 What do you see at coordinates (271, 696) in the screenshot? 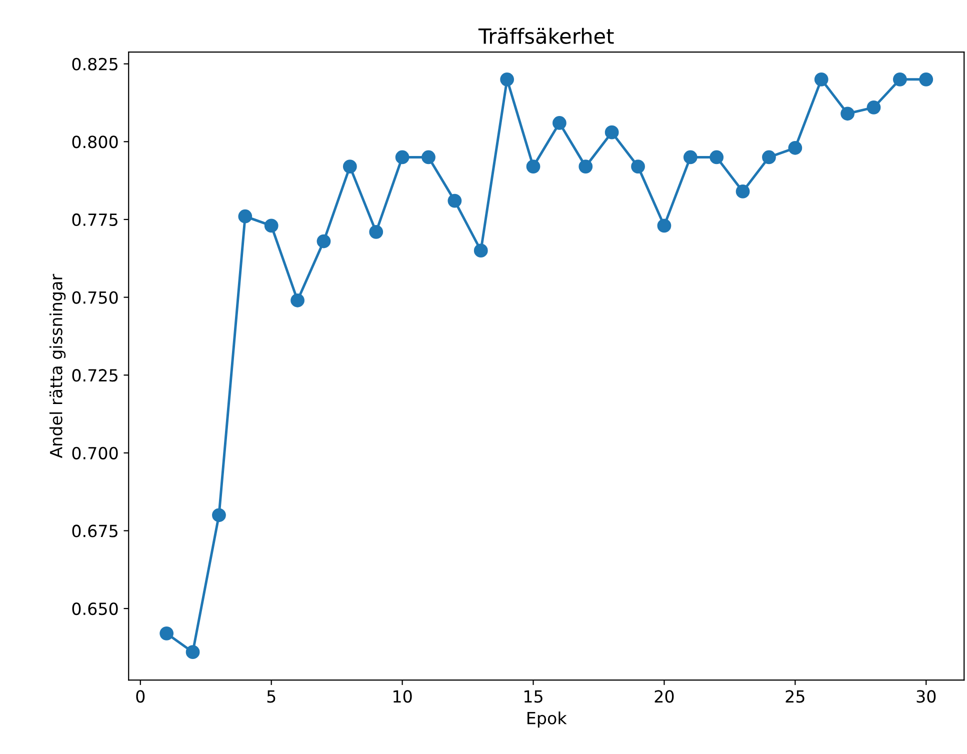
I see `x-tick-label: 5` at bounding box center [271, 696].